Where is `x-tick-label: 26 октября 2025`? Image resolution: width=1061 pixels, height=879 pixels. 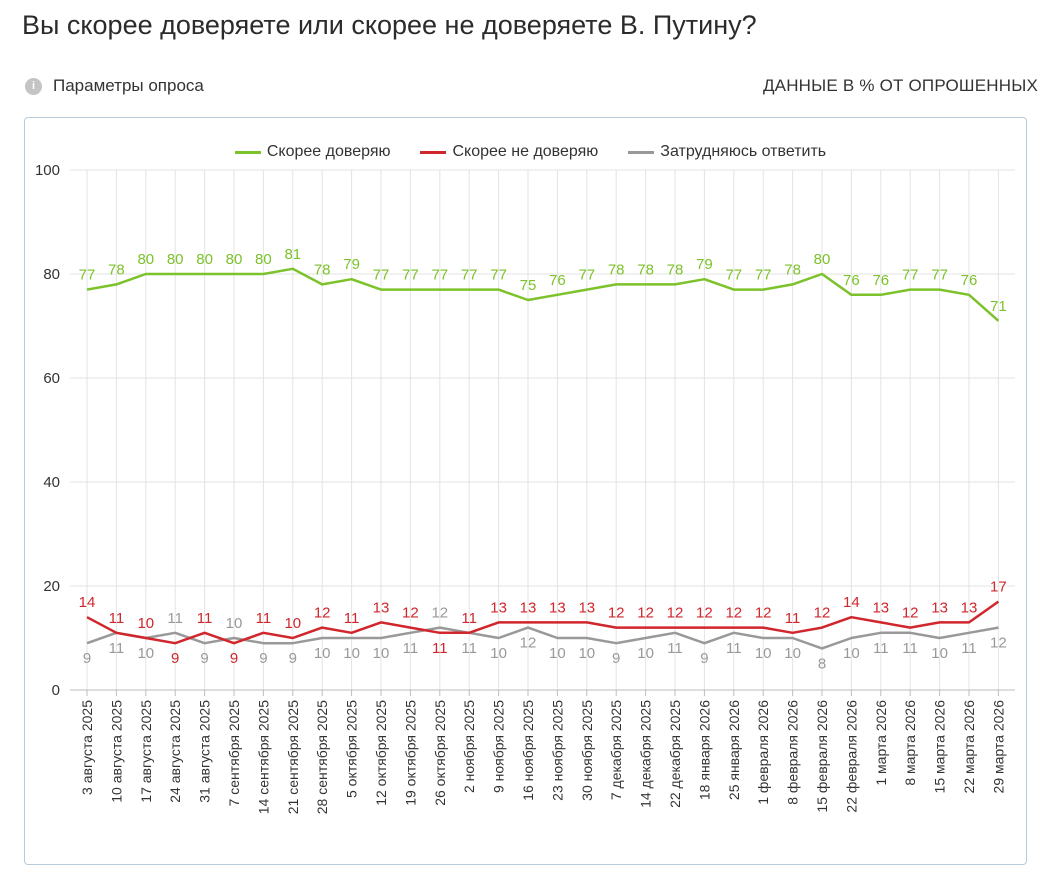
x-tick-label: 26 октября 2025 is located at coordinates (440, 753).